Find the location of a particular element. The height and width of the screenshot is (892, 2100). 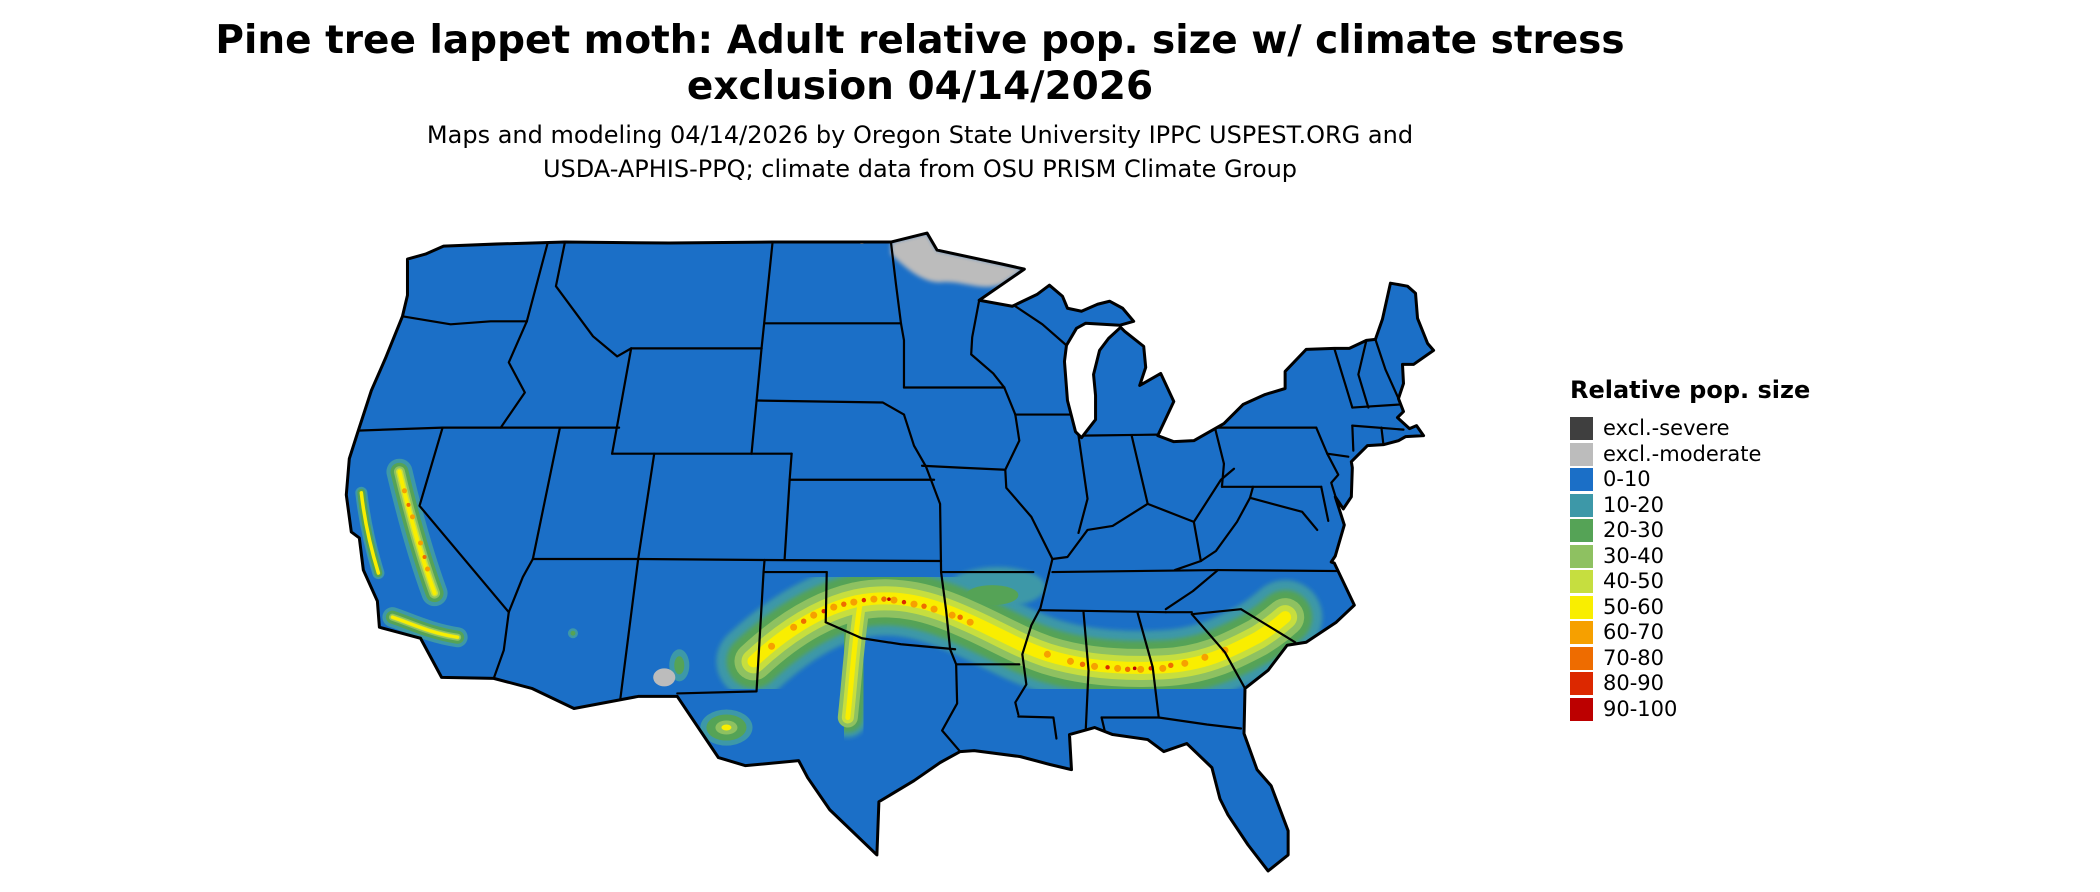

legend-item-excl-severe: excl.-severe is located at coordinates (1690, 429).